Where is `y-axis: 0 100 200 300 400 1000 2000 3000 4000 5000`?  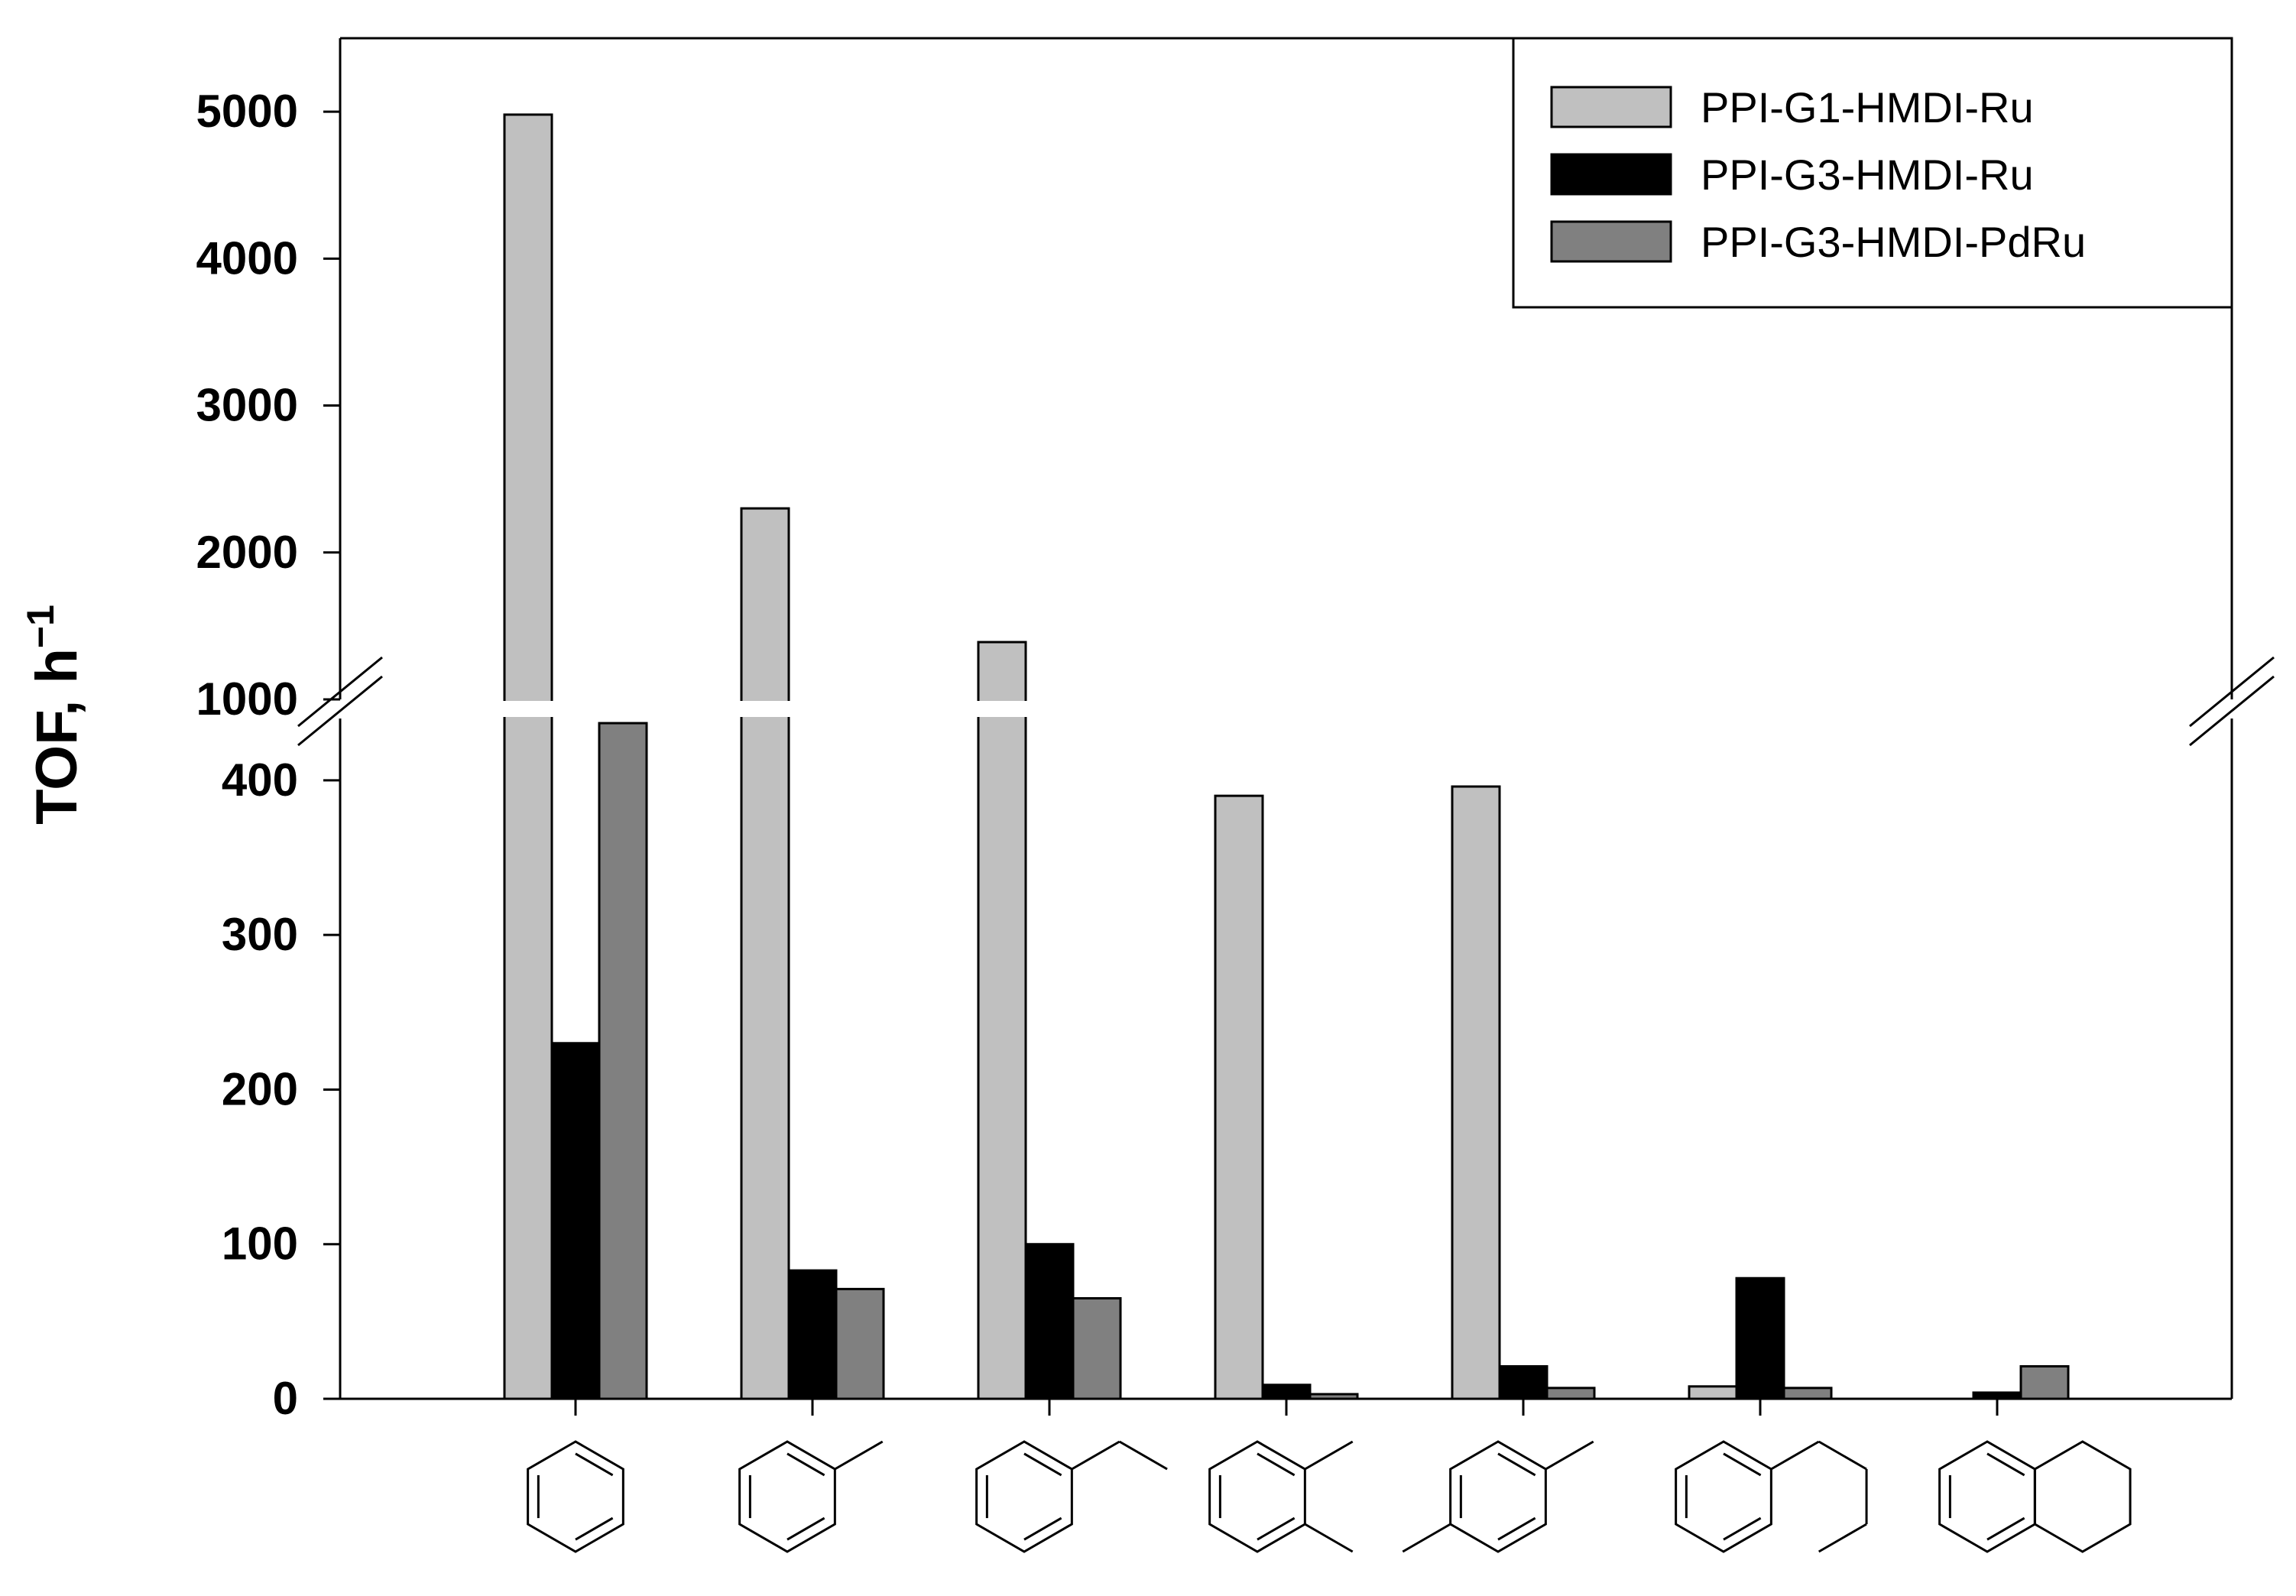 y-axis: 0 100 200 300 400 1000 2000 3000 4000 5000 is located at coordinates (268, 755).